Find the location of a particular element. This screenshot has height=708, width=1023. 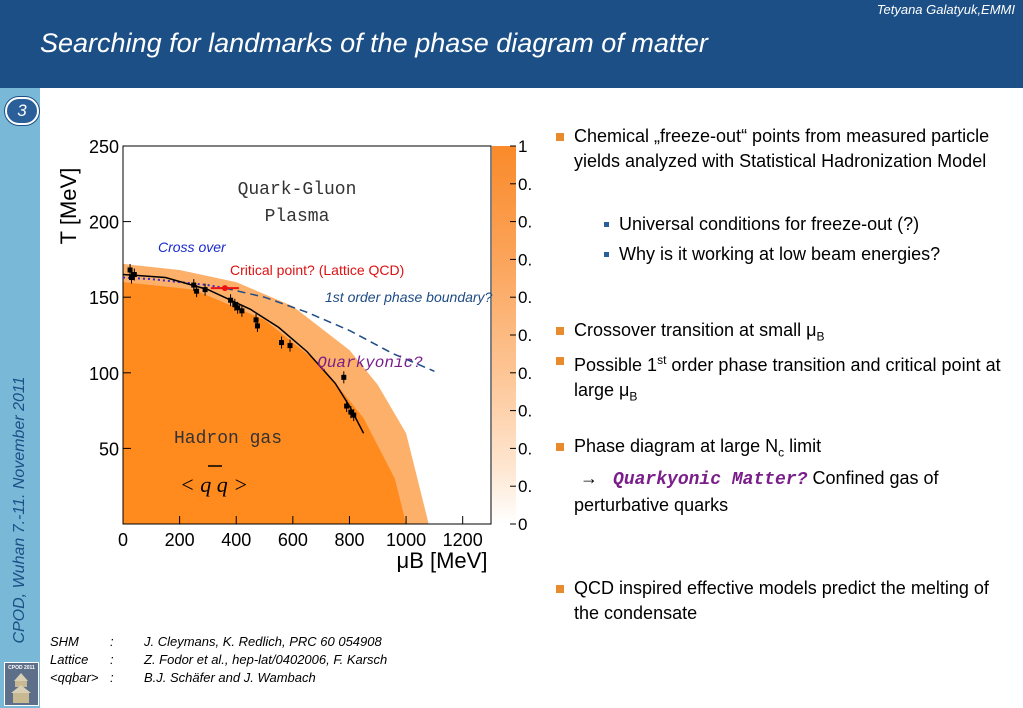

condensate-label: < q q > is located at coordinates (214, 484).